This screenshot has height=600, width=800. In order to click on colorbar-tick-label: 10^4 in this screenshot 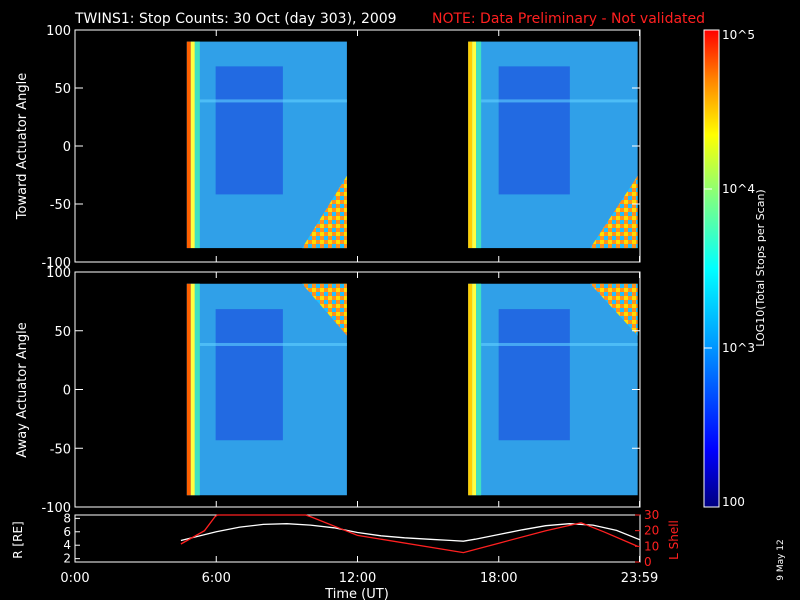, I will do `click(738, 189)`.